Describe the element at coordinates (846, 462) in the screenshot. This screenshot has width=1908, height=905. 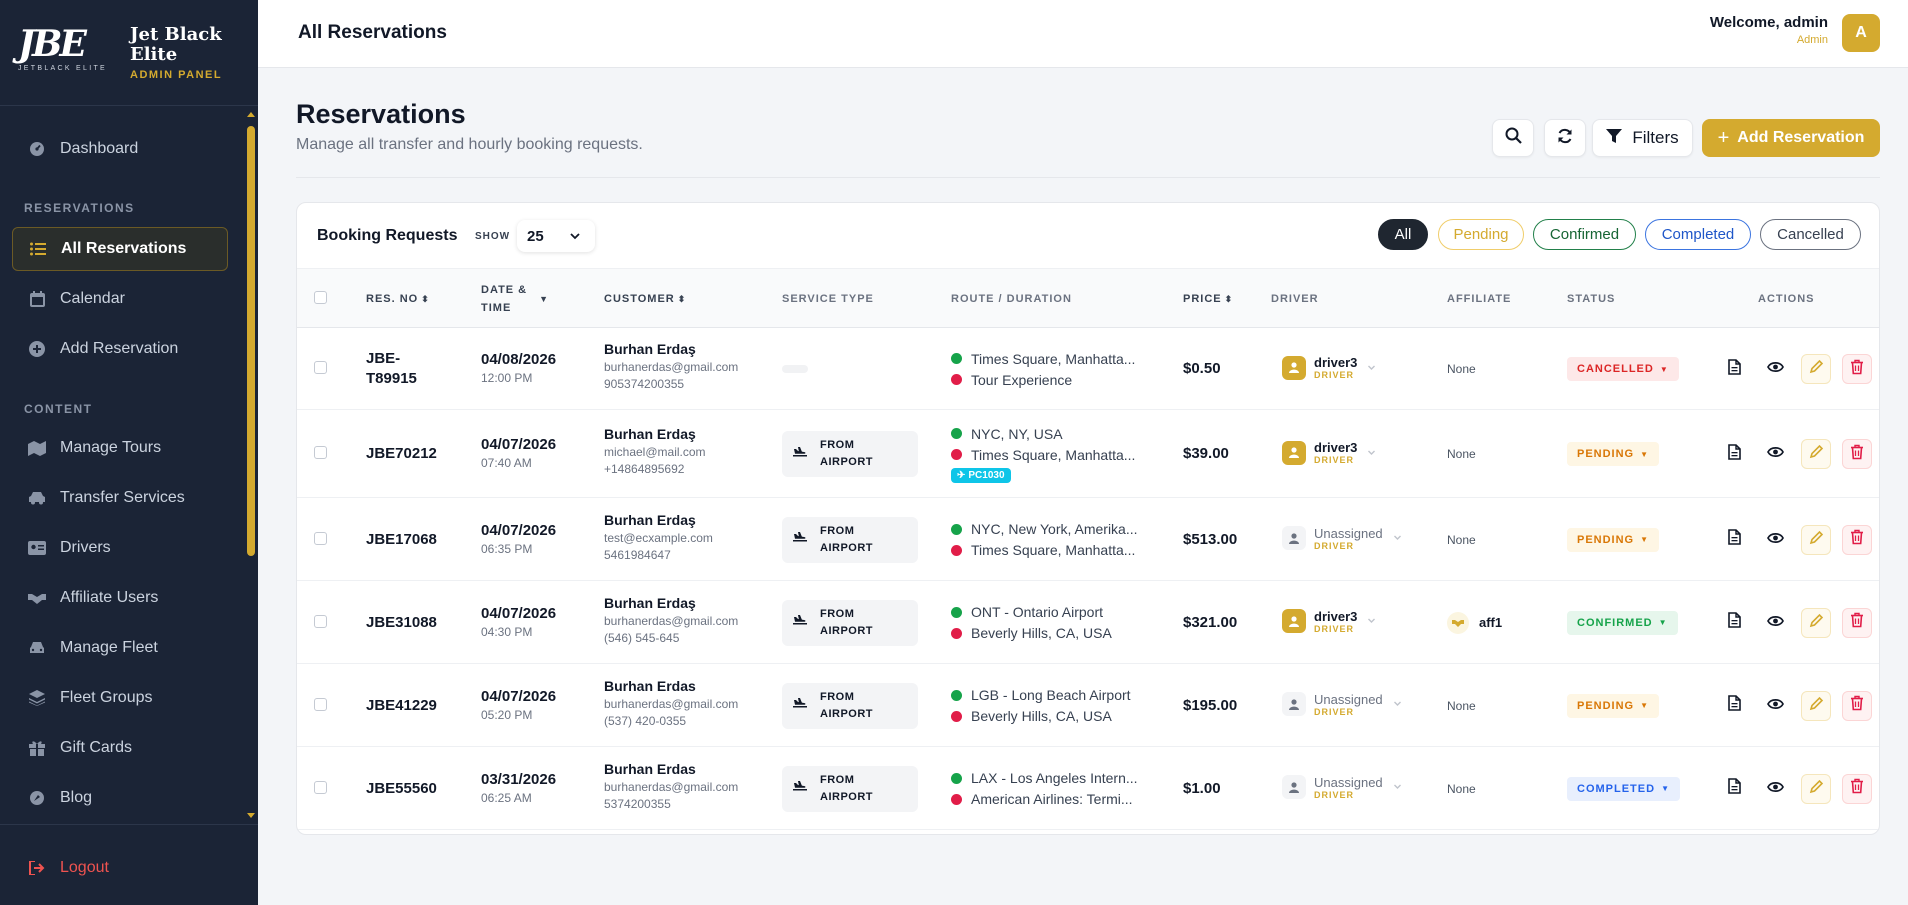
I see `service-type-line: AIRPORT` at that location.